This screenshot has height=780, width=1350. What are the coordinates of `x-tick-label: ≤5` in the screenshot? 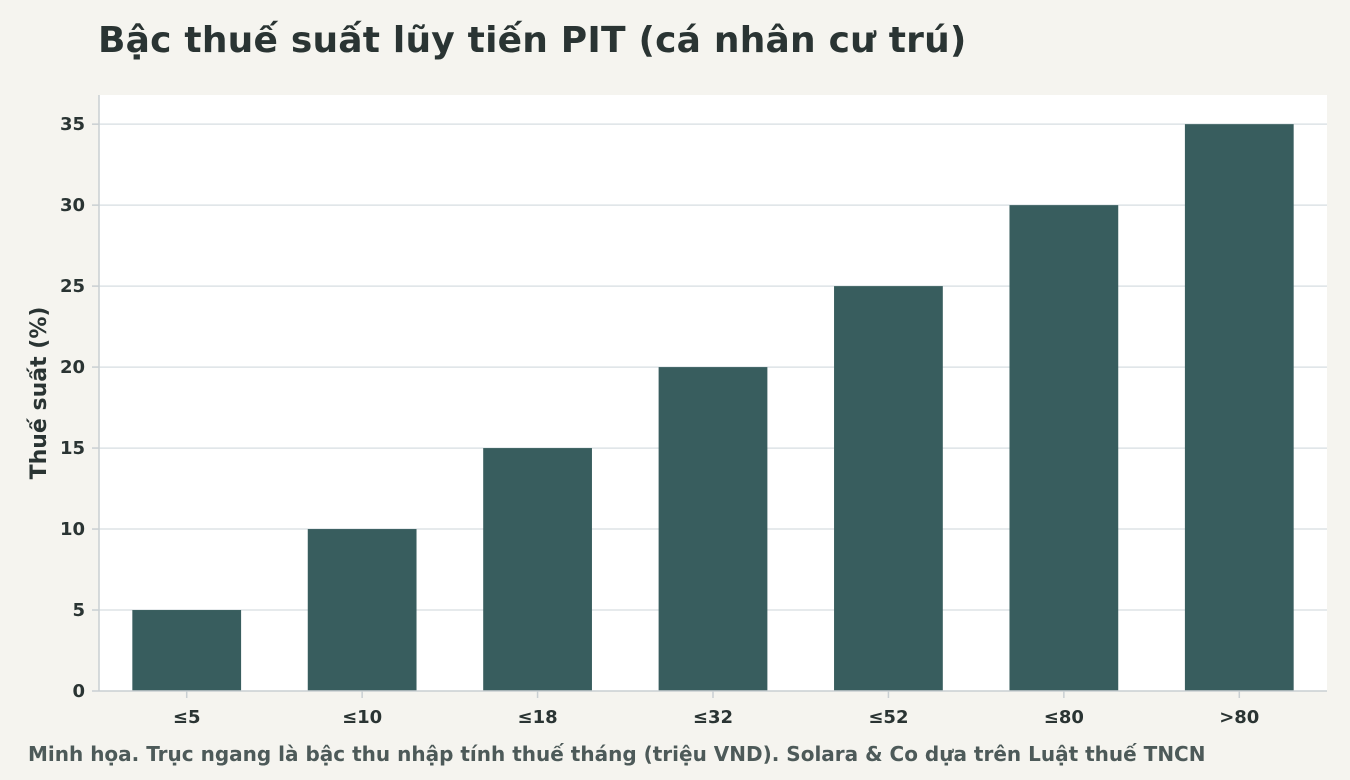 It's located at (187, 717).